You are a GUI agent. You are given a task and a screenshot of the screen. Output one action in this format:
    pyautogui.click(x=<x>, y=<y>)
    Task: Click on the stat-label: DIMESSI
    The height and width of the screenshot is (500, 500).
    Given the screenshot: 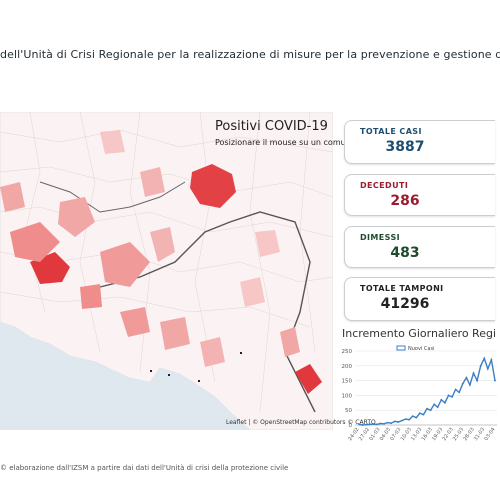 What is the action you would take?
    pyautogui.click(x=380, y=237)
    